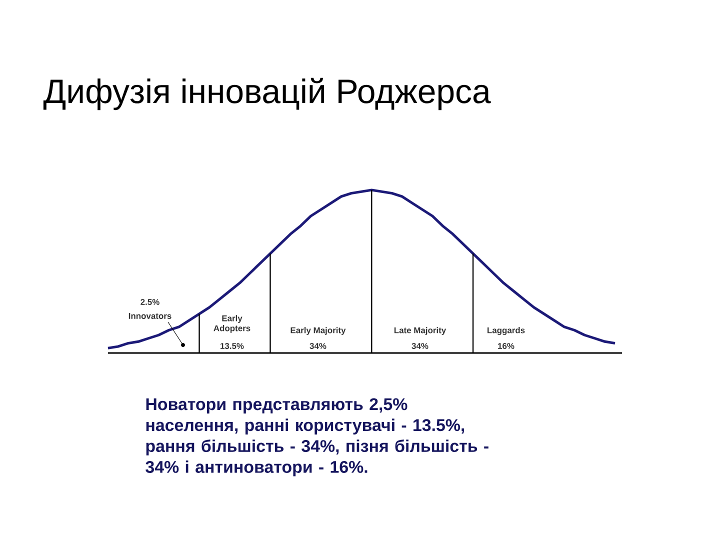 This screenshot has height=540, width=720. I want to click on annotation: Early Adopters, so click(232, 324).